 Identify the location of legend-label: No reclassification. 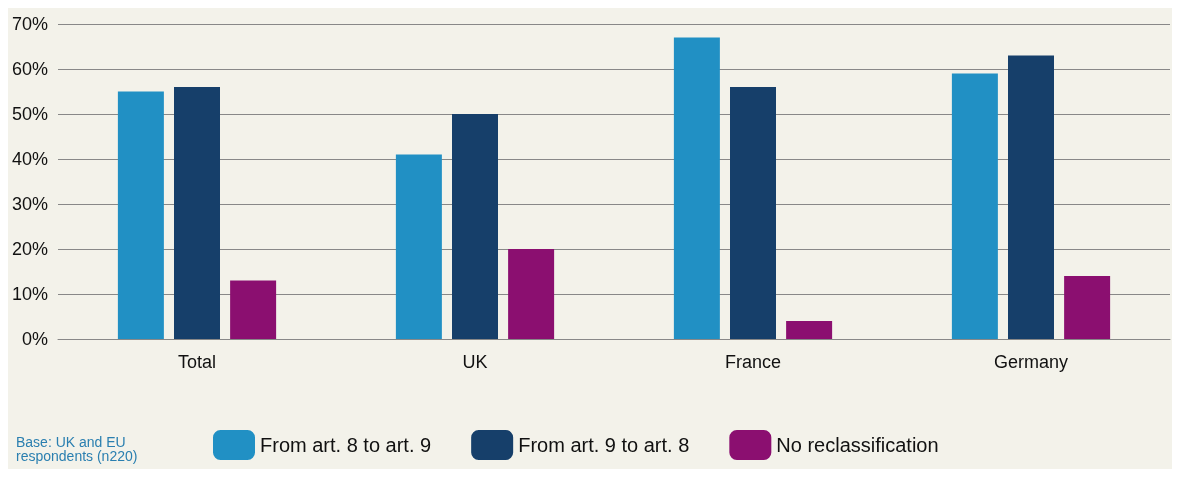
(857, 445).